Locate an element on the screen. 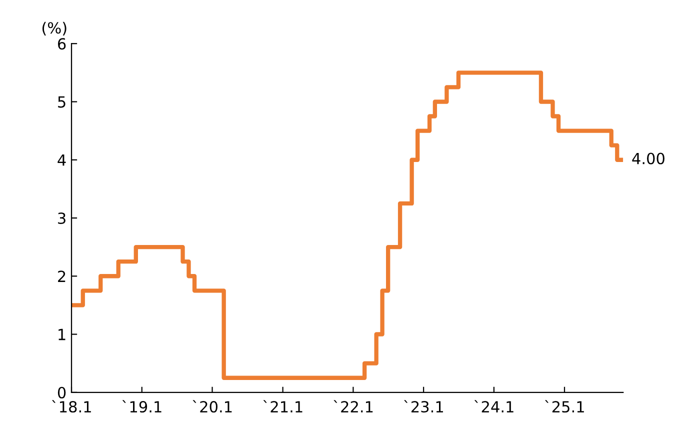 Image resolution: width=681 pixels, height=436 pixels. x-tick-label: `22.1 is located at coordinates (353, 406).